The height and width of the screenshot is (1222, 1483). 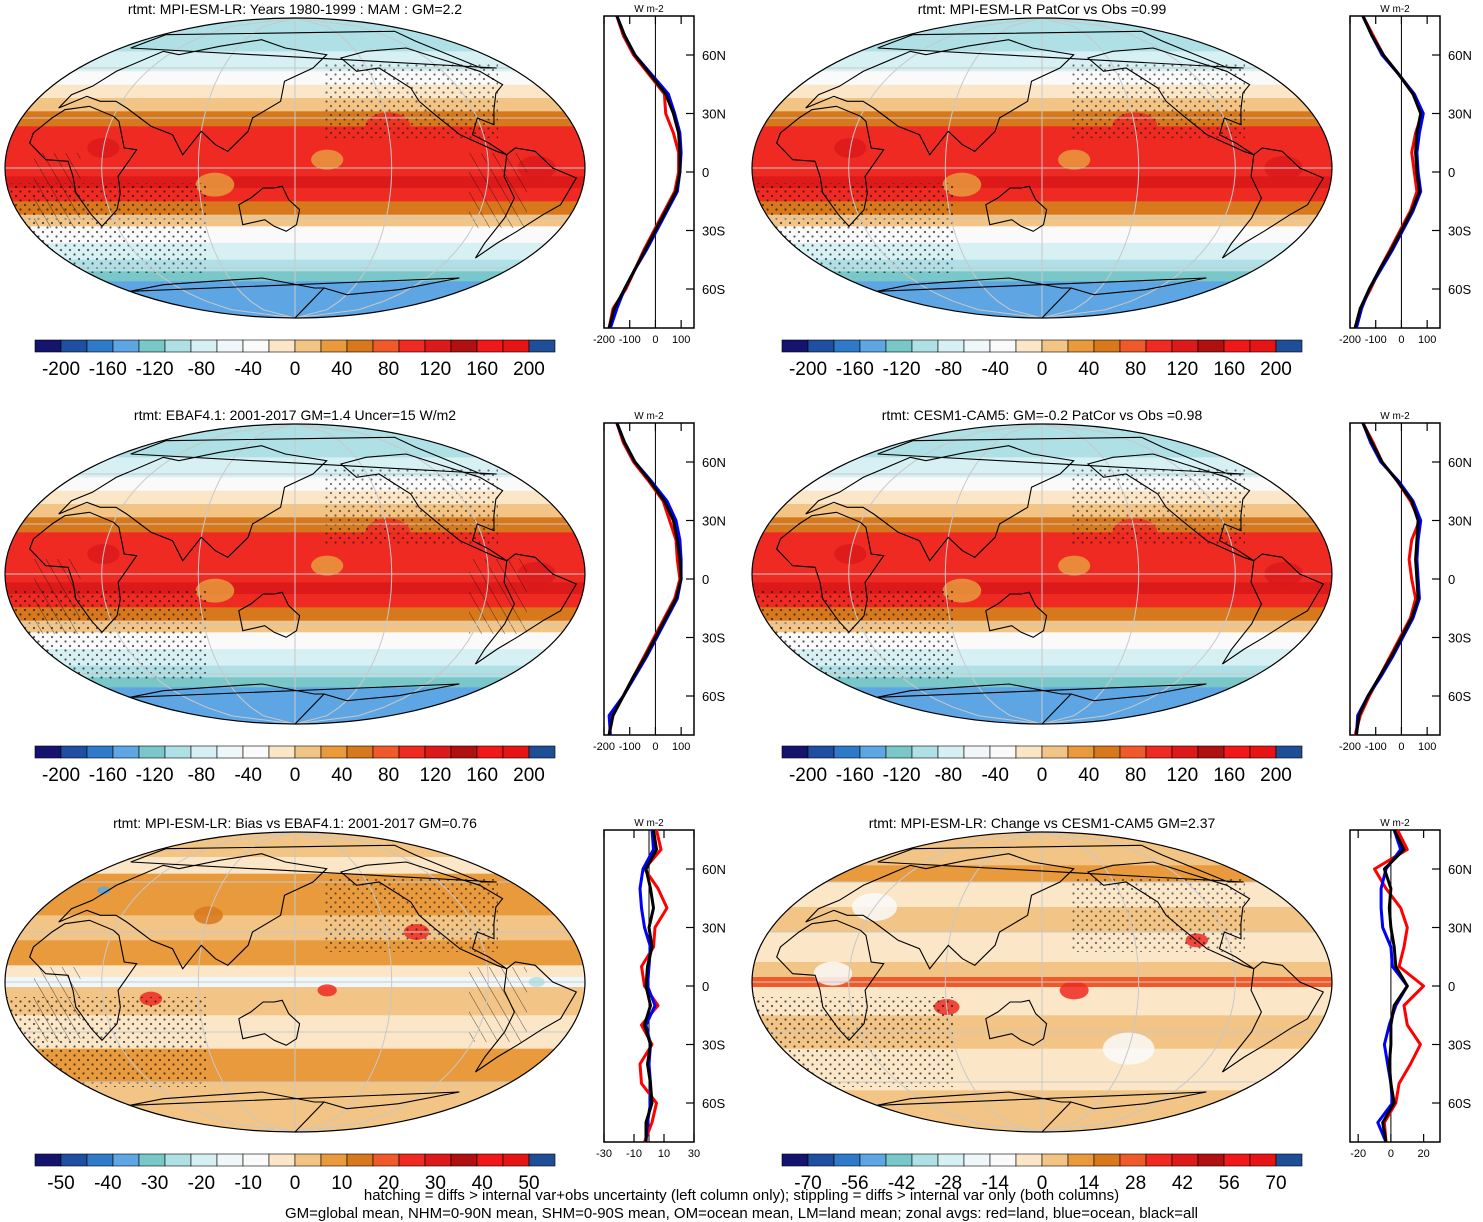 I want to click on y-tick-label: 30S, so click(x=1459, y=231).